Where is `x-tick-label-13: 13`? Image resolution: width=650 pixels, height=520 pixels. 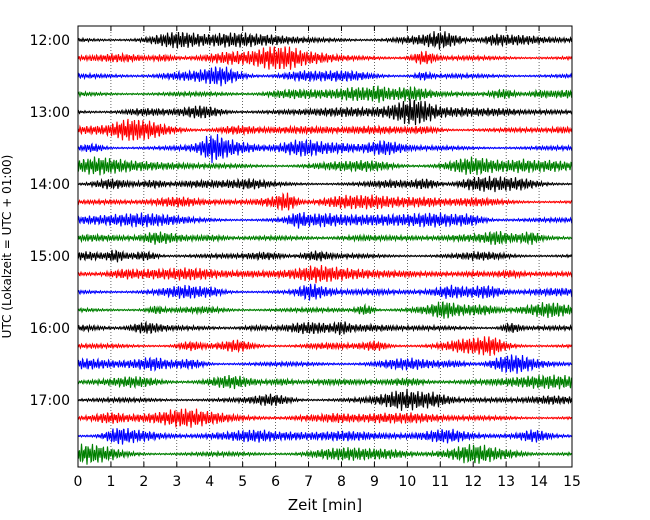 x-tick-label-13: 13 is located at coordinates (506, 482).